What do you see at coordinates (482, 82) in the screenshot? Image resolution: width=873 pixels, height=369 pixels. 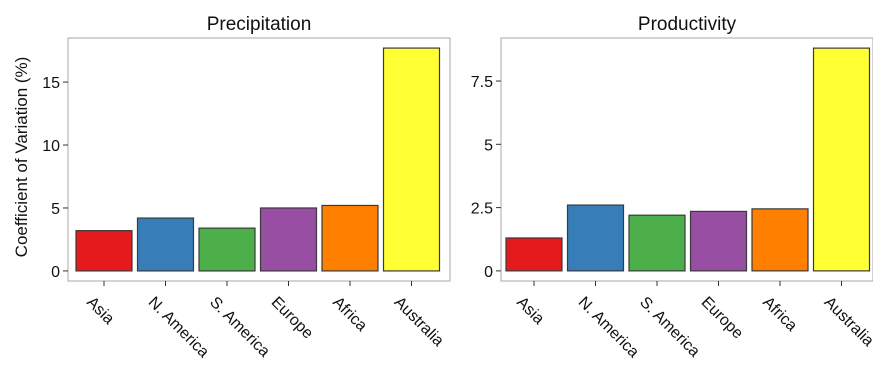 I see `prod-y-tick-label: 7.5` at bounding box center [482, 82].